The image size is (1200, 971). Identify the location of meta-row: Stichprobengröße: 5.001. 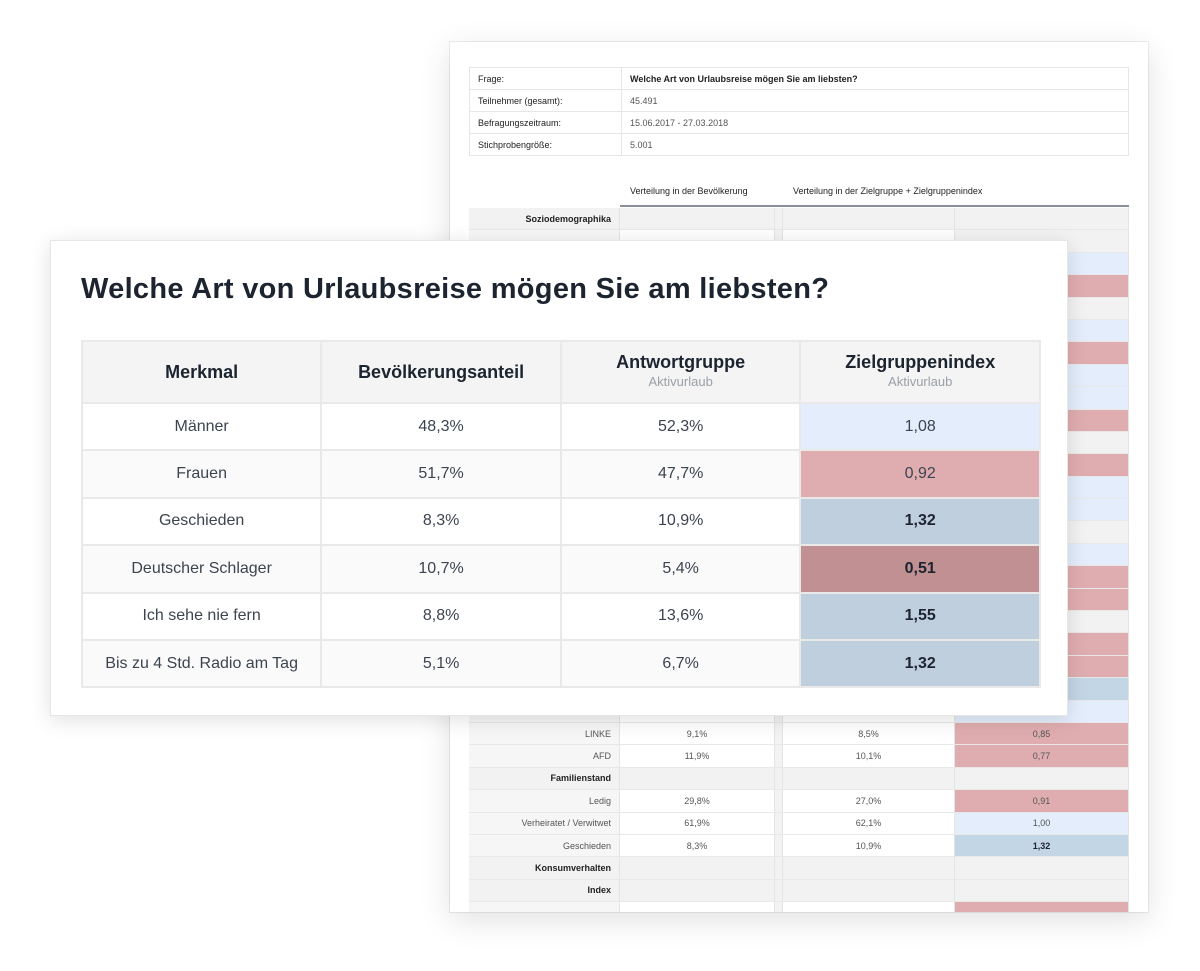
(799, 144).